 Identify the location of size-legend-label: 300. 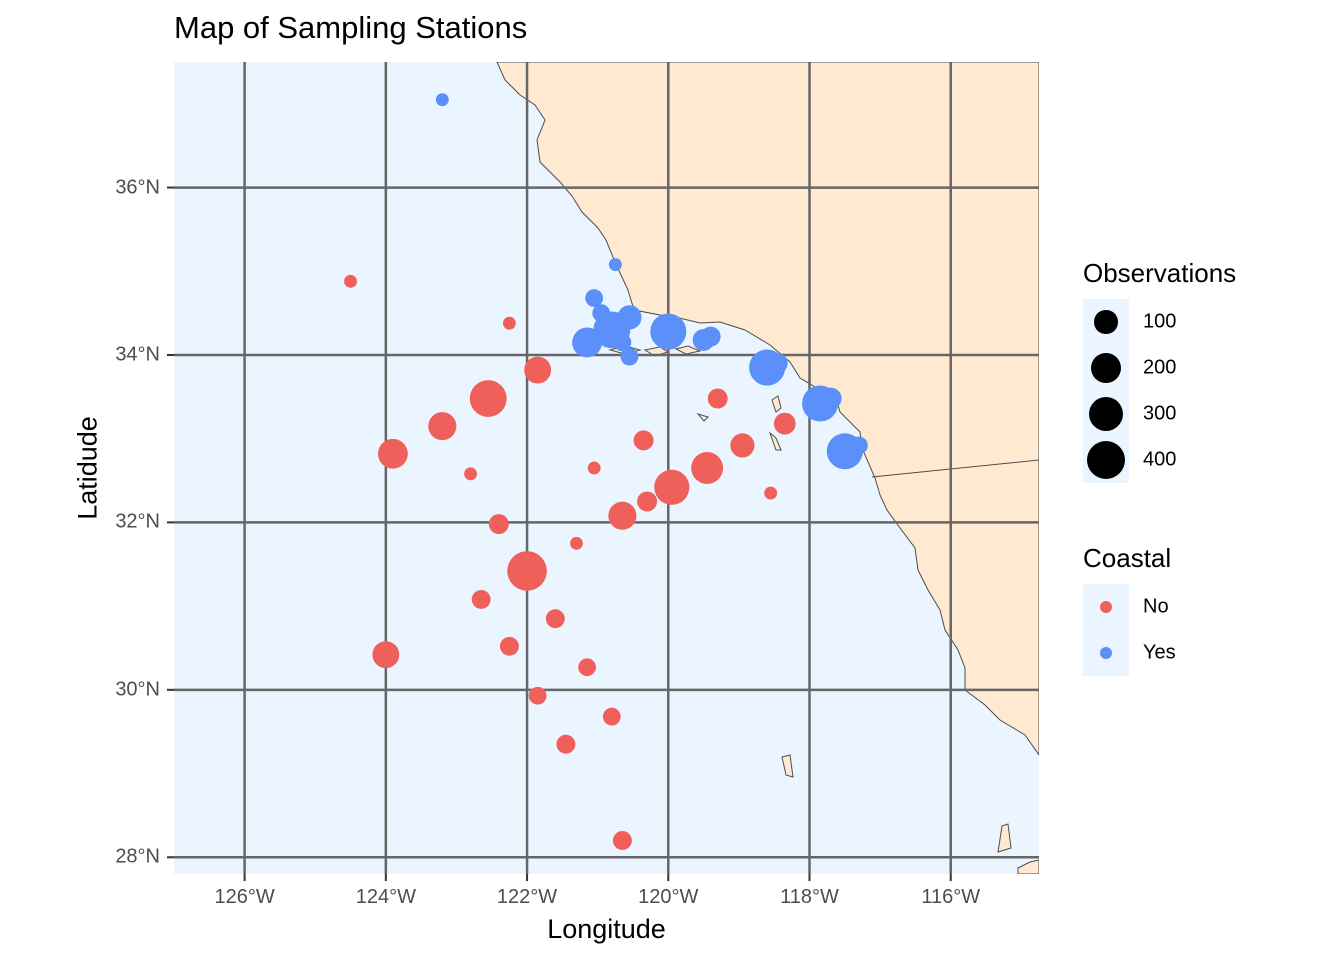
(1160, 413).